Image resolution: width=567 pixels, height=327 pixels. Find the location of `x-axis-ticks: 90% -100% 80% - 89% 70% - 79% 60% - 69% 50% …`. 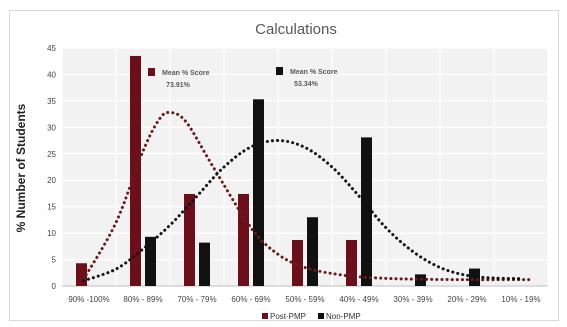

x-axis-ticks: 90% -100% 80% - 89% 70% - 79% 60% - 69% 50% … is located at coordinates (304, 299).